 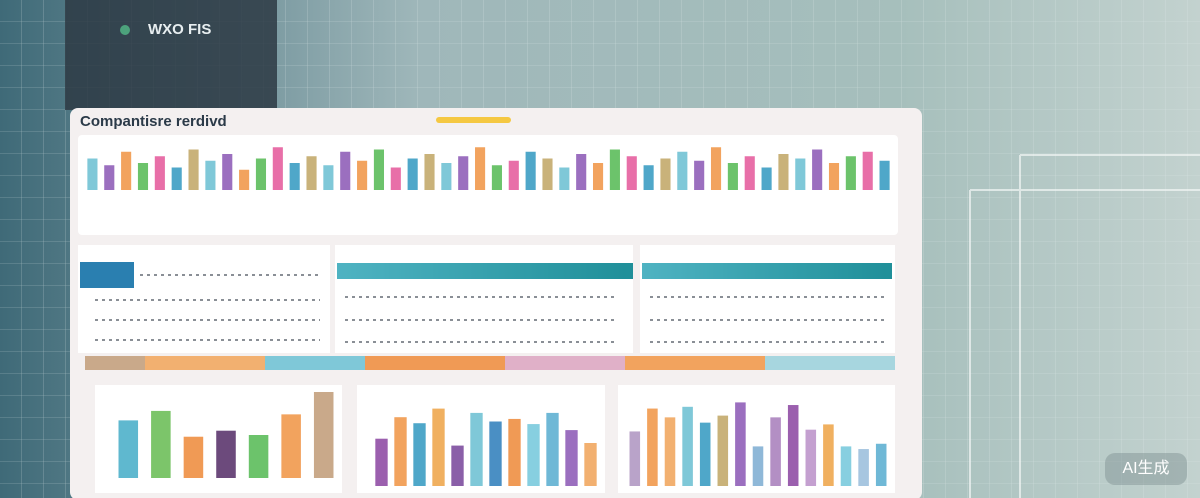 What do you see at coordinates (125, 30) in the screenshot?
I see `indicator` at bounding box center [125, 30].